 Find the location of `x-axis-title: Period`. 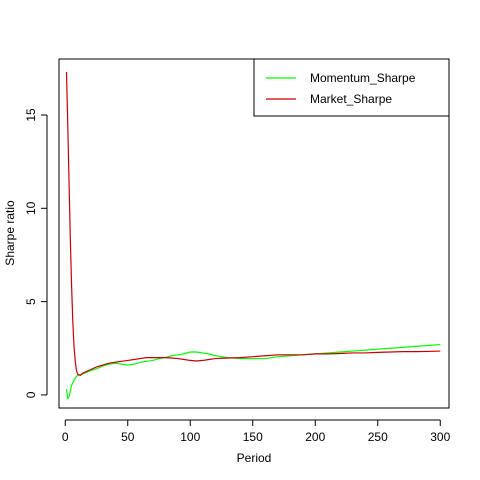

x-axis-title: Period is located at coordinates (254, 458).